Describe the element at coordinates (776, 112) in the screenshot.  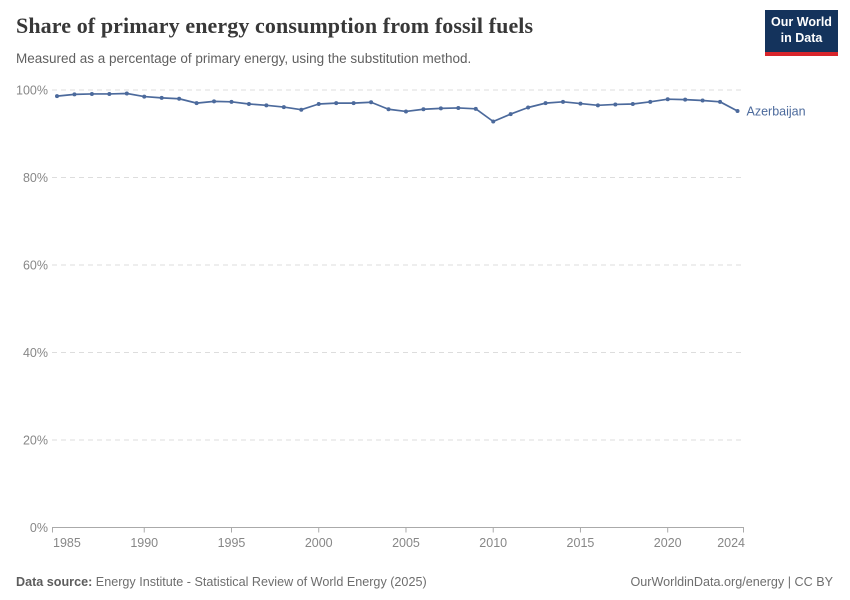
I see `entity-label: Azerbaijan` at that location.